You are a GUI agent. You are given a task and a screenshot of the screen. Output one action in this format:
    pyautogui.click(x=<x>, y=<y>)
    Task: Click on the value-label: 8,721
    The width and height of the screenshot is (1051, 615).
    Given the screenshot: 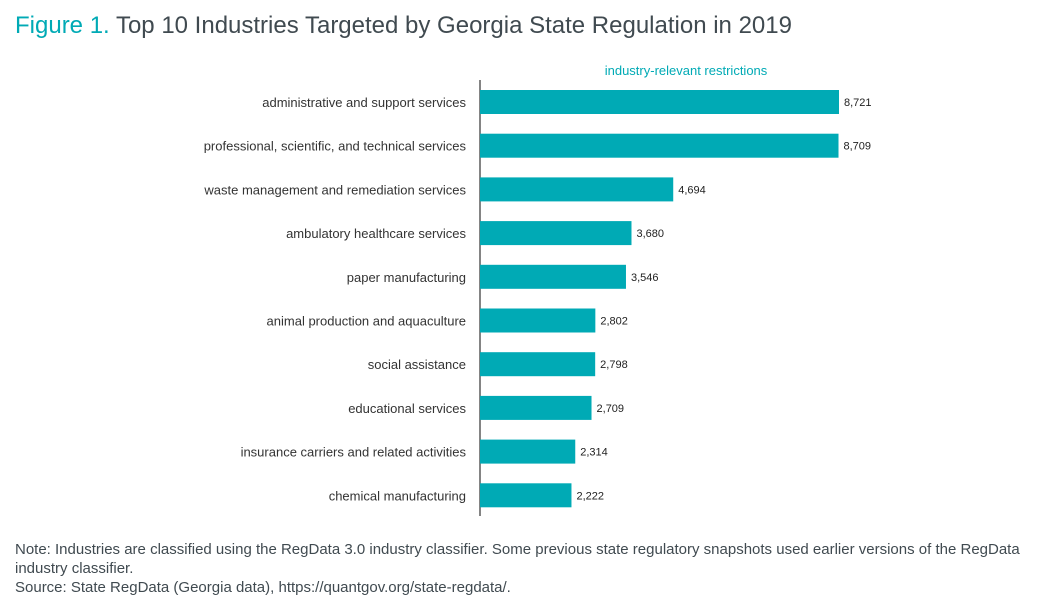 What is the action you would take?
    pyautogui.click(x=858, y=103)
    